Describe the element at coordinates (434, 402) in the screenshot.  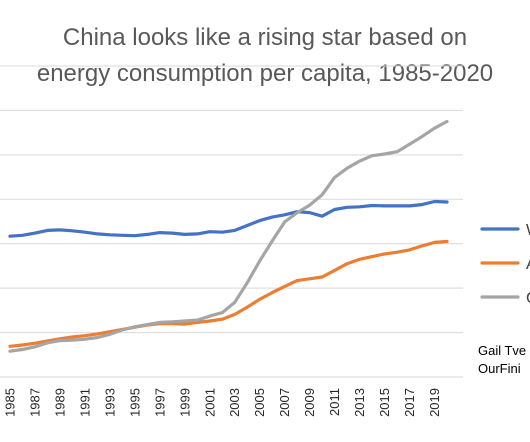
I see `x-tick-label: 2019` at that location.